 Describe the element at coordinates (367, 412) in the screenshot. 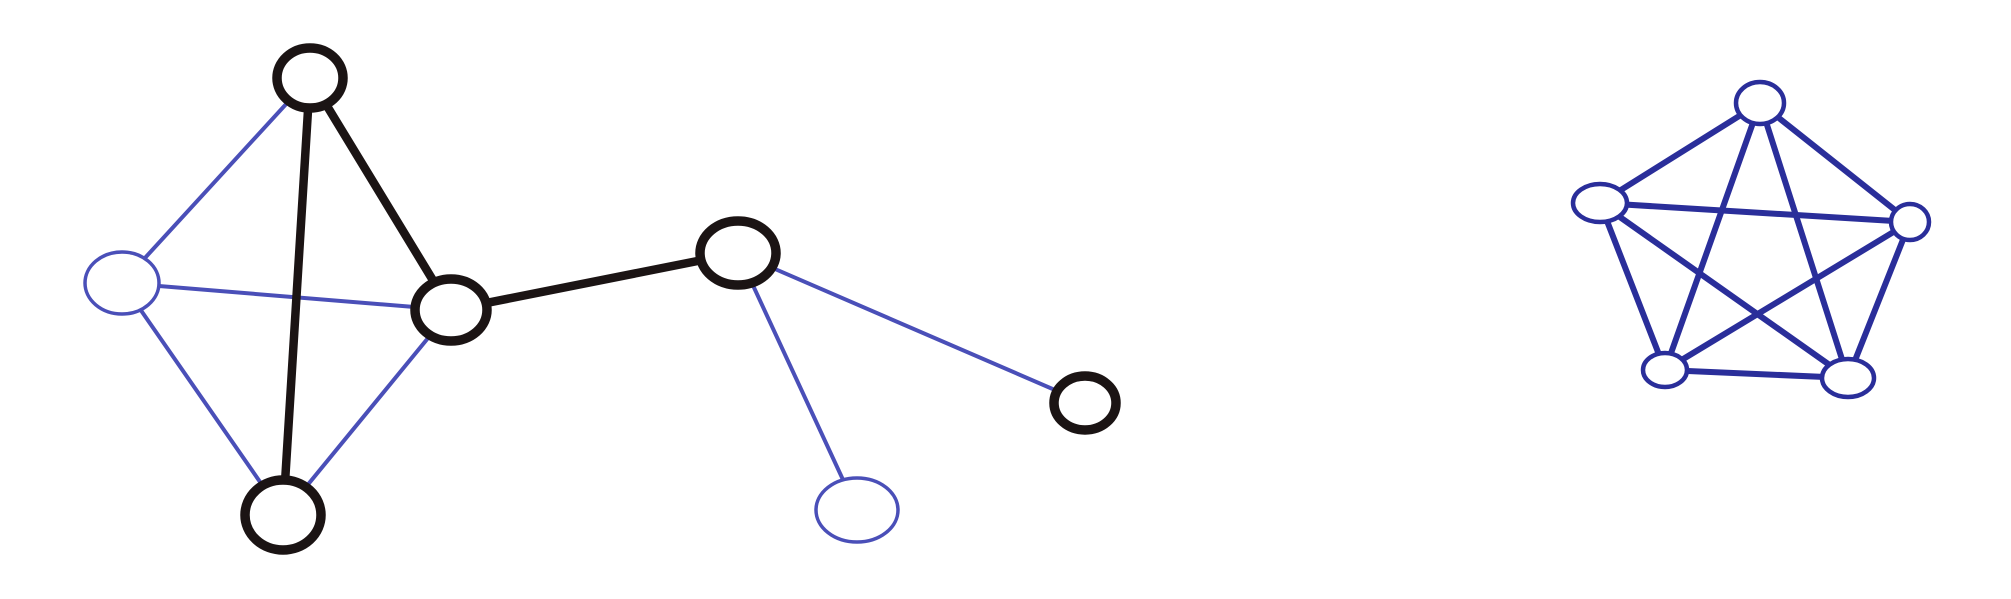

I see `edge-D-C` at that location.